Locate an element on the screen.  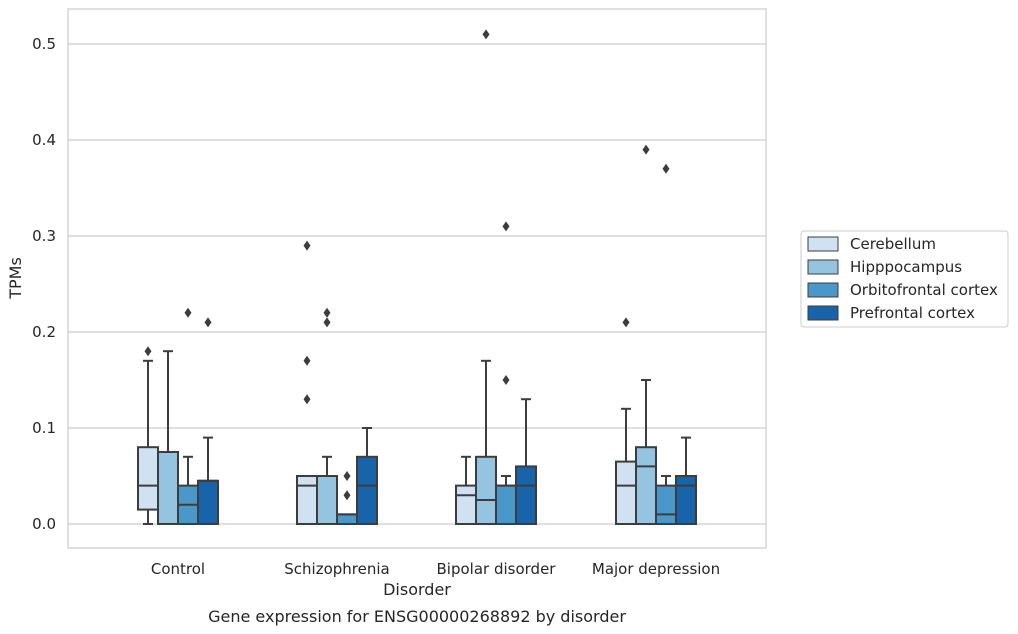
legend-label: Cerebellum is located at coordinates (893, 244).